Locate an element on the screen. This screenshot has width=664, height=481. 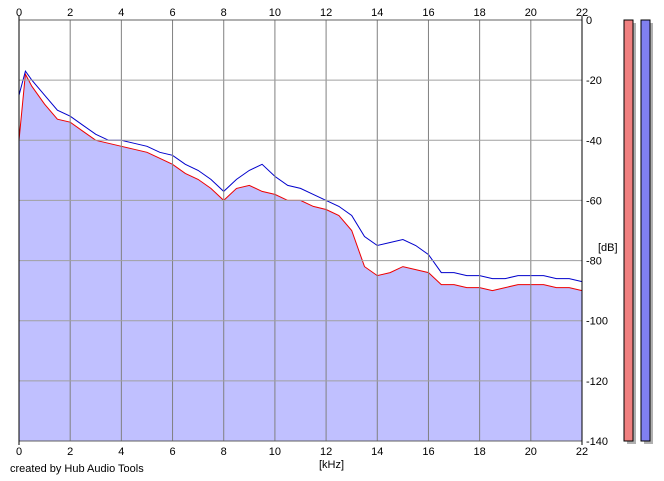
level-meter-right is located at coordinates (645, 230).